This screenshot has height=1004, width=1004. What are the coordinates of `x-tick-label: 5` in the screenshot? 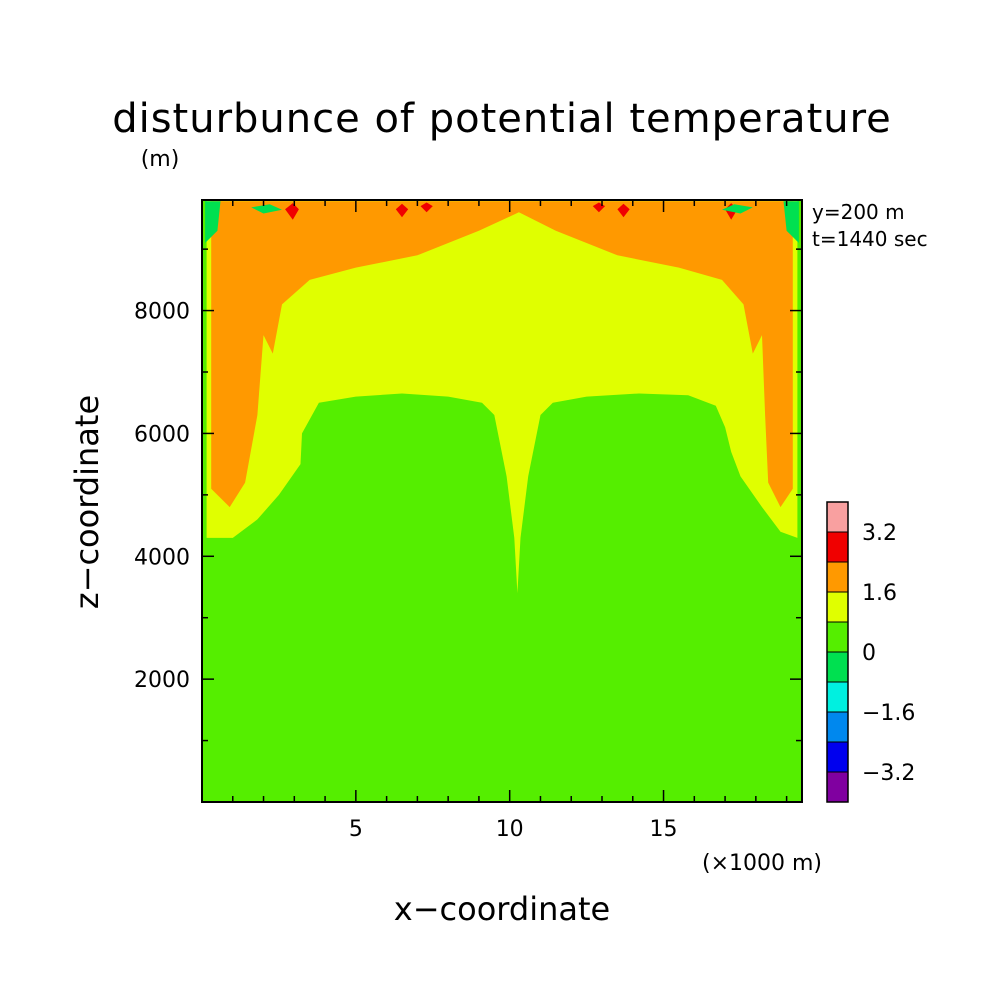 It's located at (356, 829).